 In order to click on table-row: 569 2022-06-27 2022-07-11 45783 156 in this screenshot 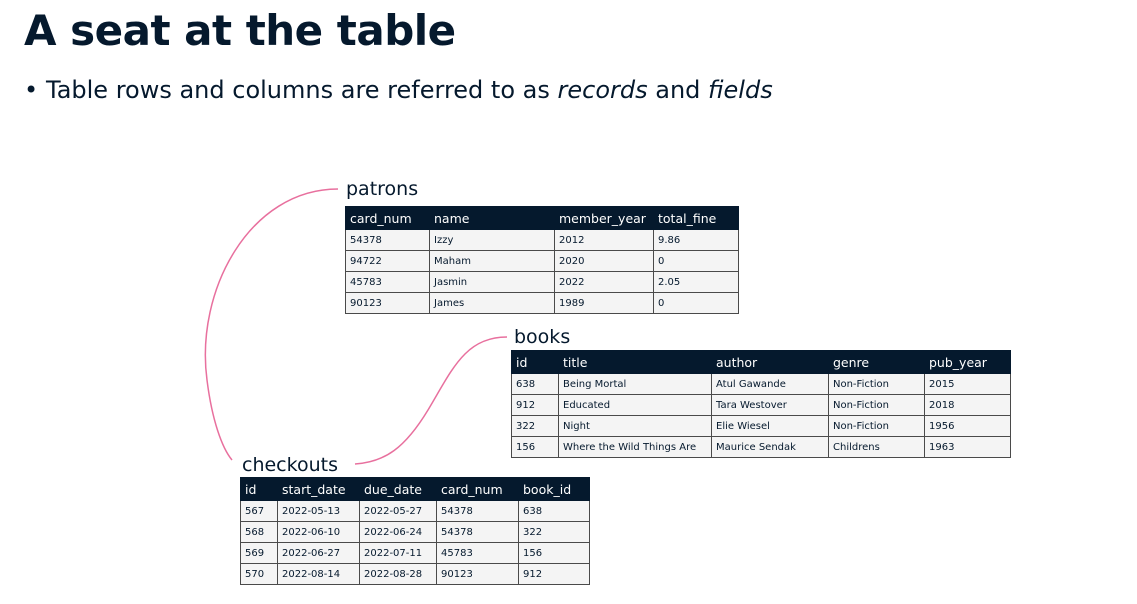, I will do `click(415, 553)`.